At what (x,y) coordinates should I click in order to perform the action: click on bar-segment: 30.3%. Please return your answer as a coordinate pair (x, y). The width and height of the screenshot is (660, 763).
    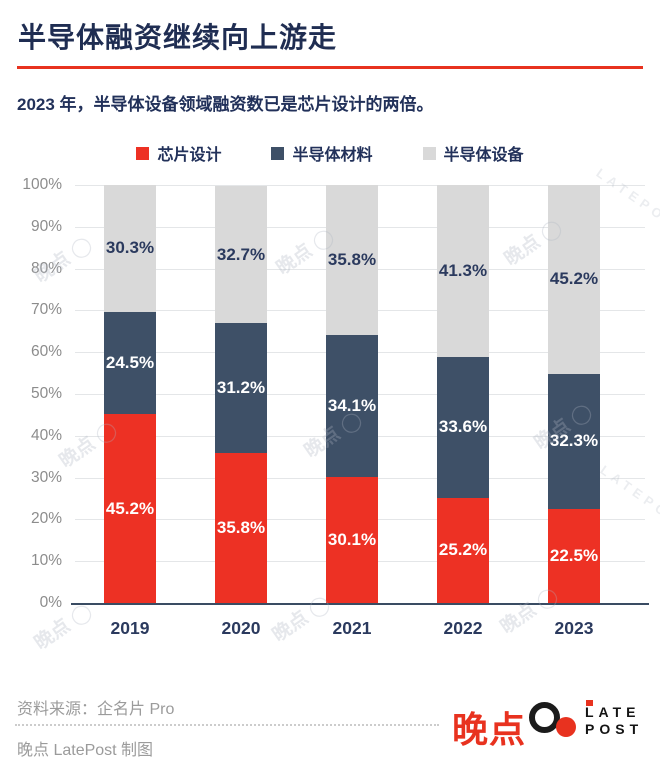
    Looking at the image, I should click on (130, 248).